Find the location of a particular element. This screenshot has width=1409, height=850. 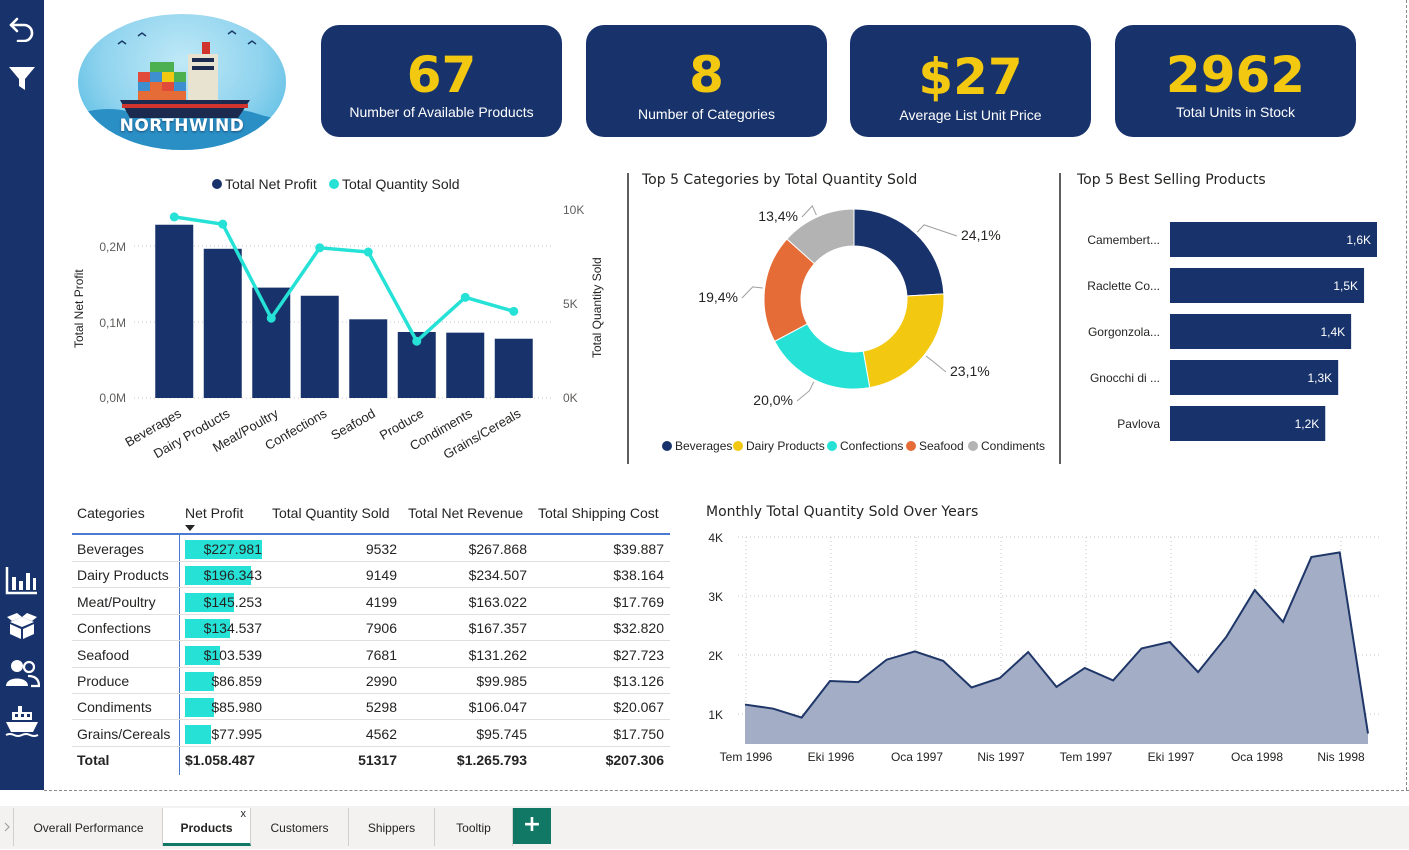

legend-dairy: Dairy Products is located at coordinates (785, 446).